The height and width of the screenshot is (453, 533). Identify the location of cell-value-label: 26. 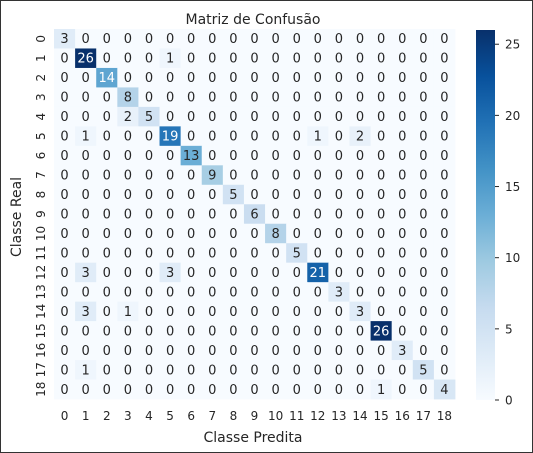
(85, 59).